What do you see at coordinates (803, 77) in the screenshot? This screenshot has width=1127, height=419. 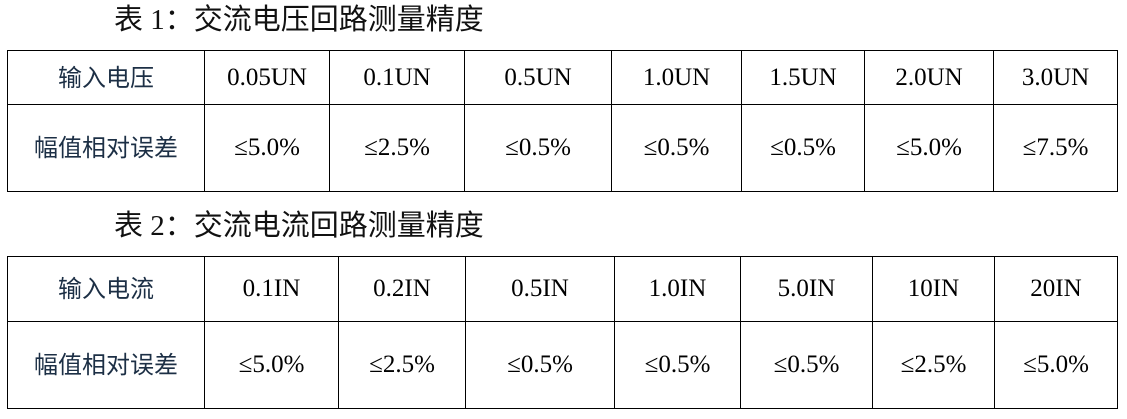 I see `header-cell: 1.5UN` at bounding box center [803, 77].